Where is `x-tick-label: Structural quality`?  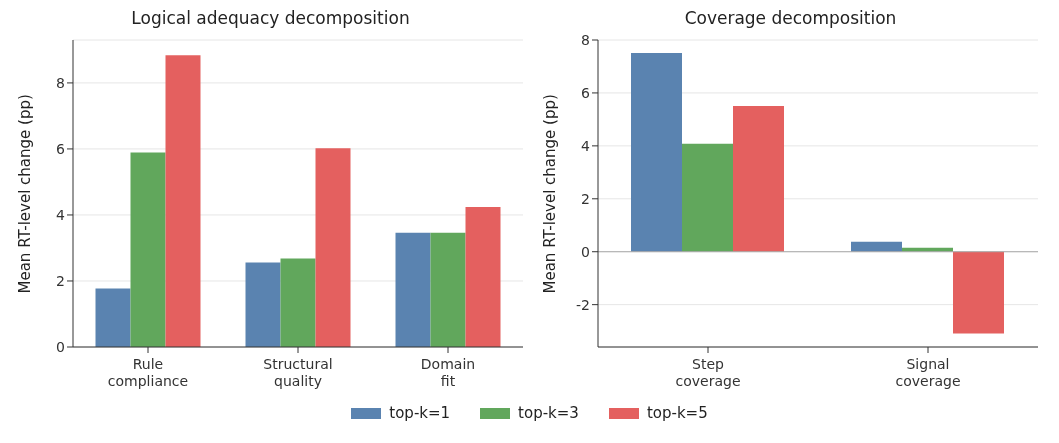 x-tick-label: Structural quality is located at coordinates (298, 372).